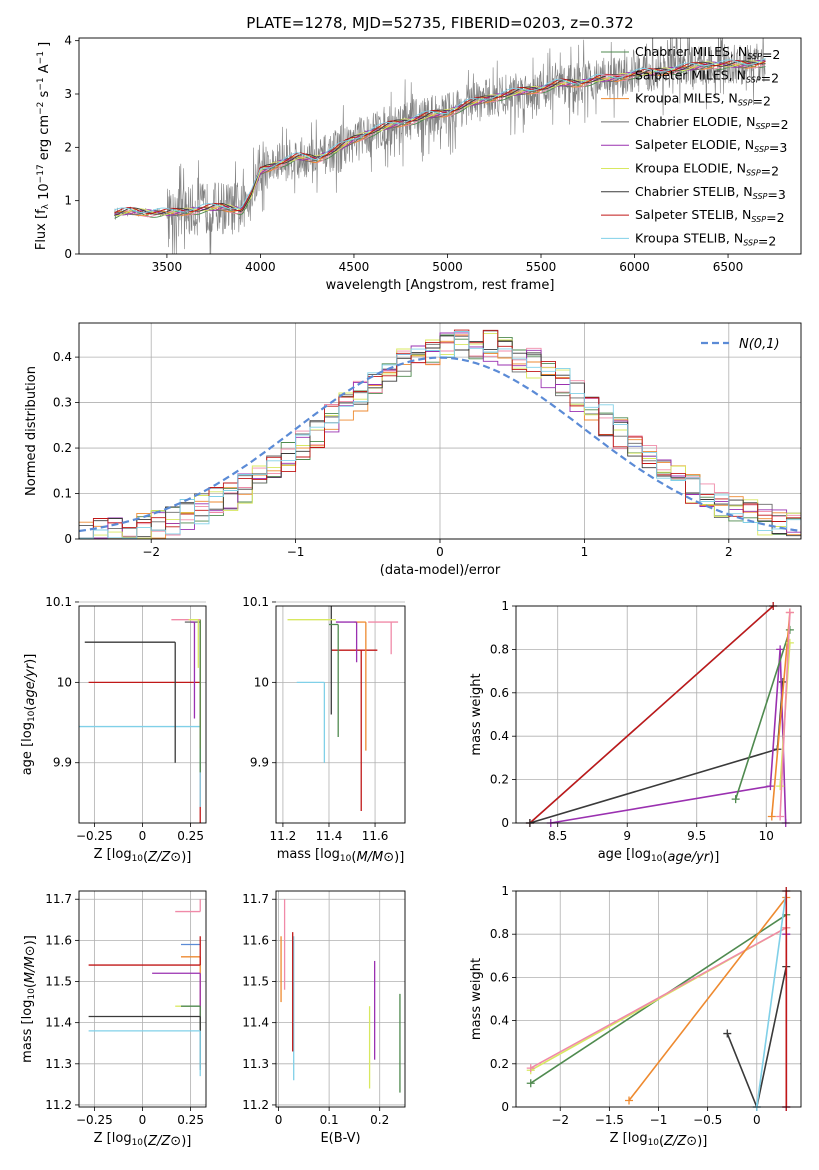  I want to click on model-line-kroupa_stelib, so click(440, 135).